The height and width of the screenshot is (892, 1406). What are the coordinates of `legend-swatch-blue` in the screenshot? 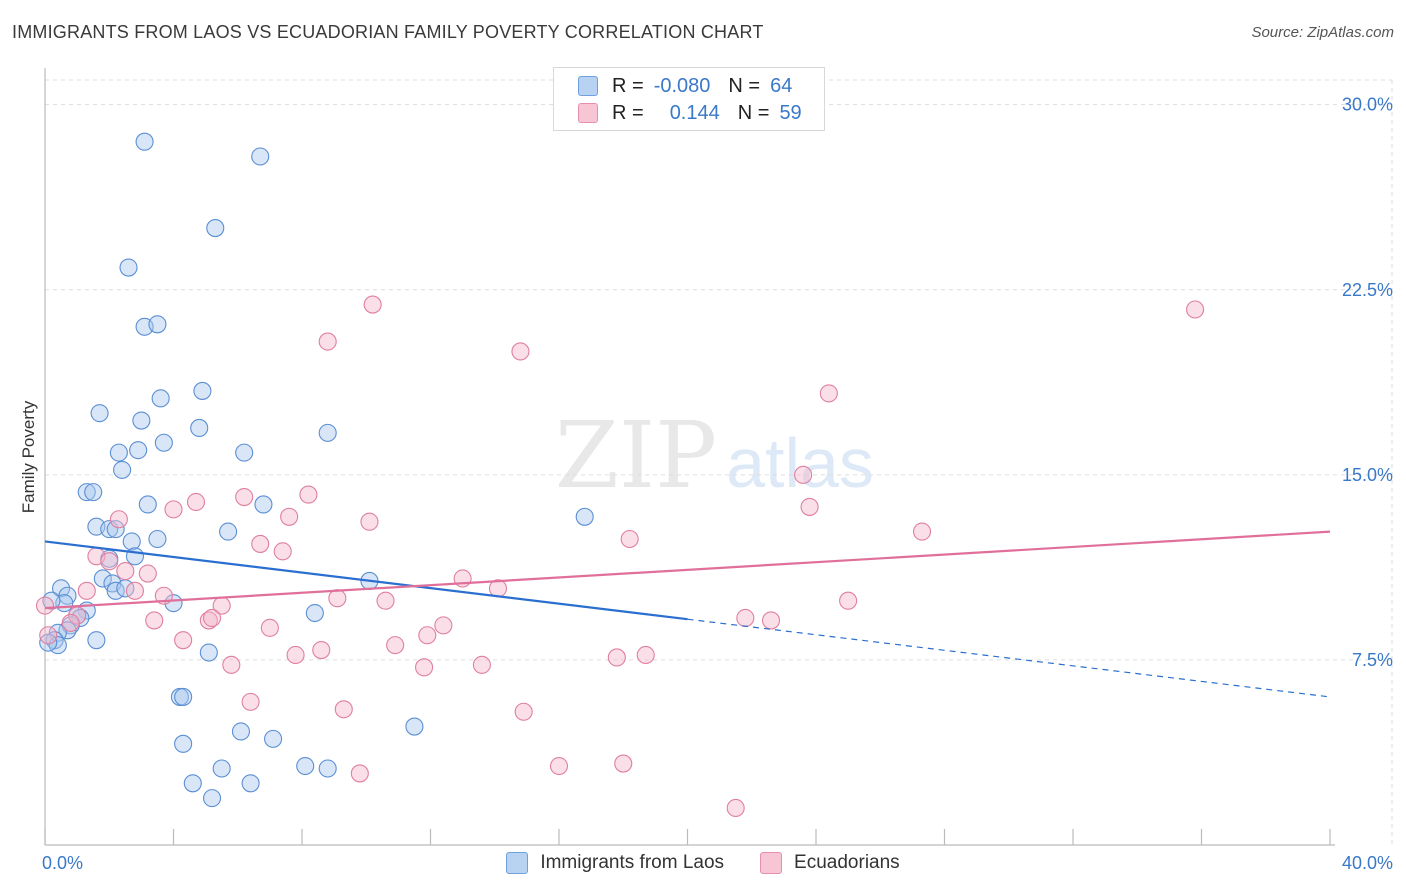 It's located at (588, 86).